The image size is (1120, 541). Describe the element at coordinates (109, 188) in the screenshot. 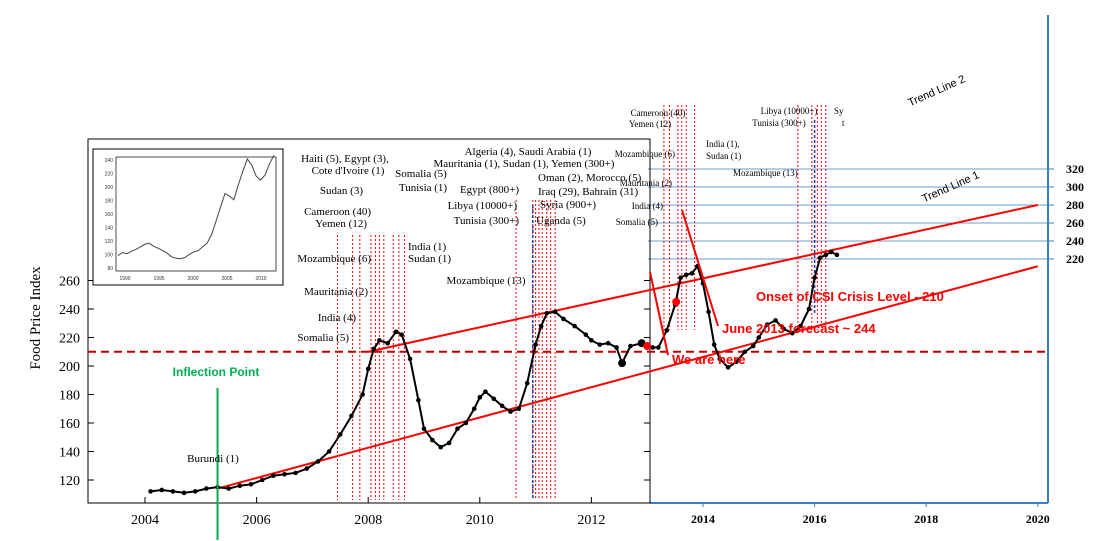

I see `inset-y-tick-label: 200` at that location.